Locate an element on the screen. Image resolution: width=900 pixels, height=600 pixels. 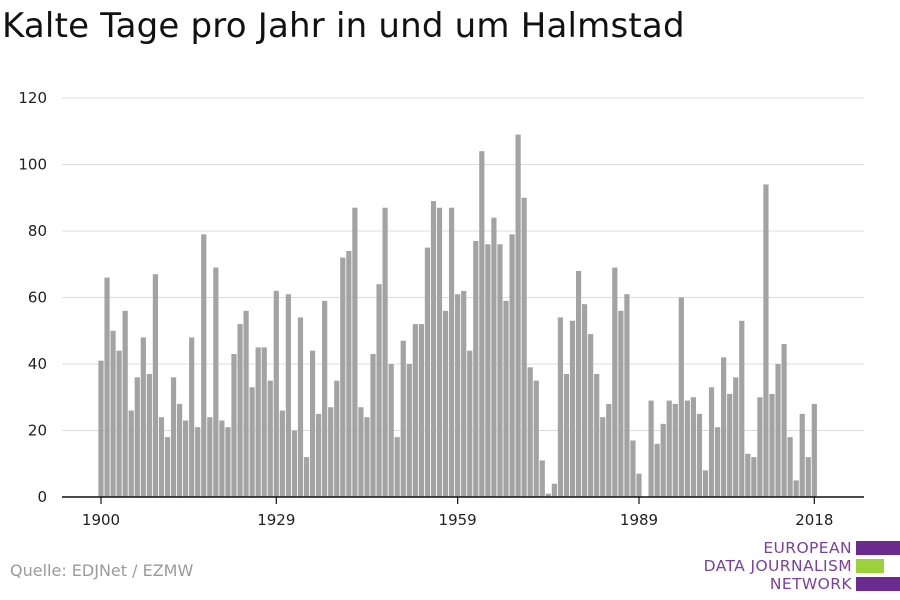
bar-2014 is located at coordinates (790, 467).